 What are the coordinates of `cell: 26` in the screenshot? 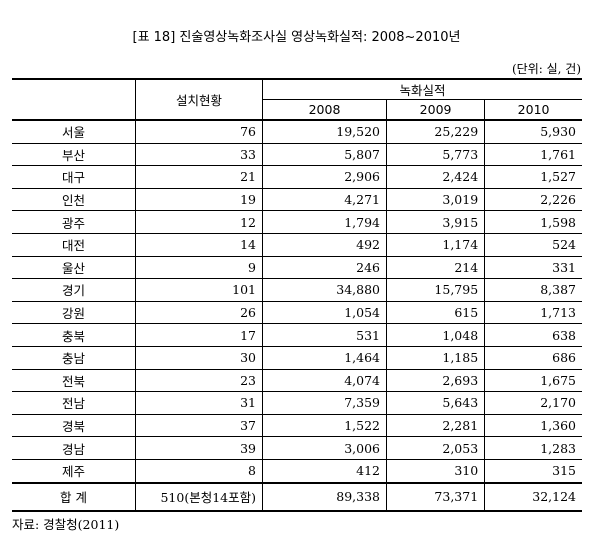 It's located at (199, 312).